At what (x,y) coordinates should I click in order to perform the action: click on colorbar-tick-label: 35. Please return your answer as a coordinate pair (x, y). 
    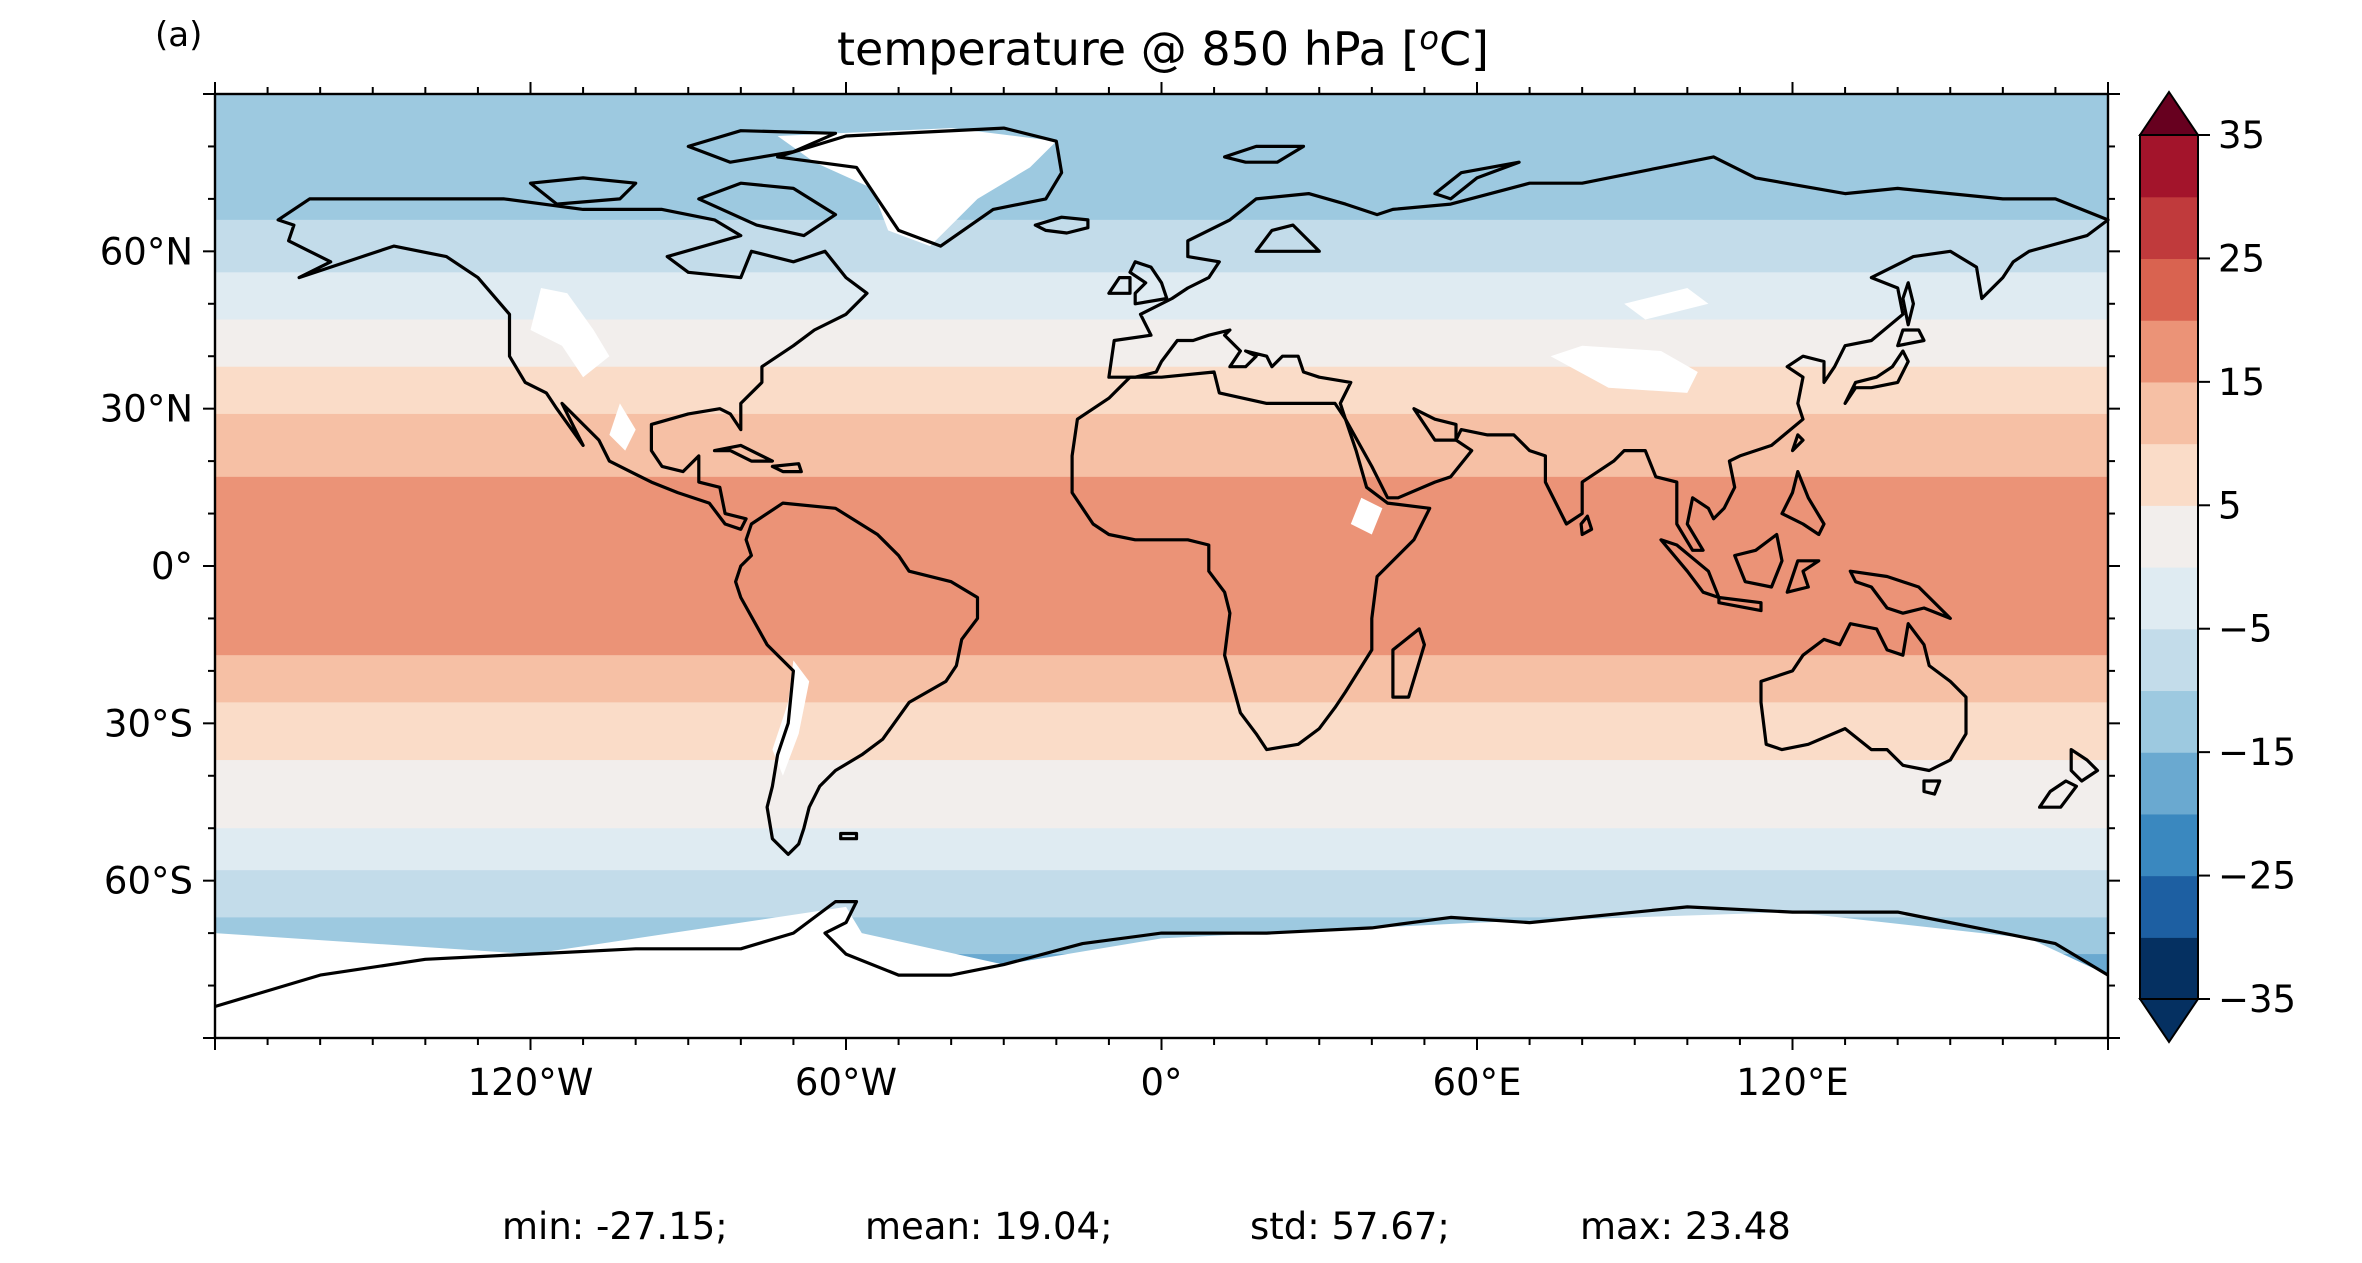
    Looking at the image, I should click on (2241, 135).